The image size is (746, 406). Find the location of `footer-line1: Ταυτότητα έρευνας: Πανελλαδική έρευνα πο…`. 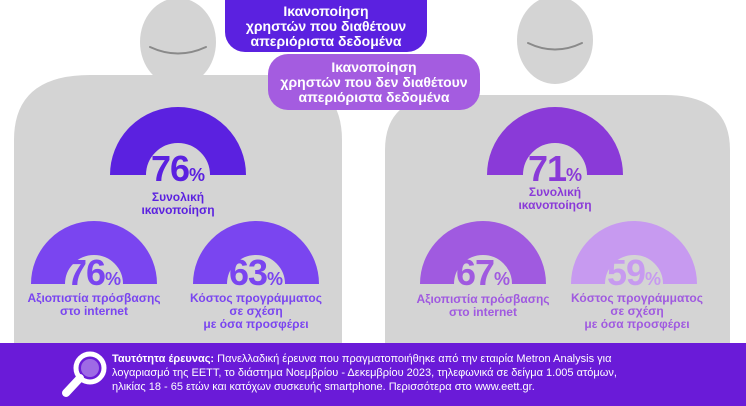

footer-line1: Ταυτότητα έρευνας: Πανελλαδική έρευνα πο… is located at coordinates (424, 359).